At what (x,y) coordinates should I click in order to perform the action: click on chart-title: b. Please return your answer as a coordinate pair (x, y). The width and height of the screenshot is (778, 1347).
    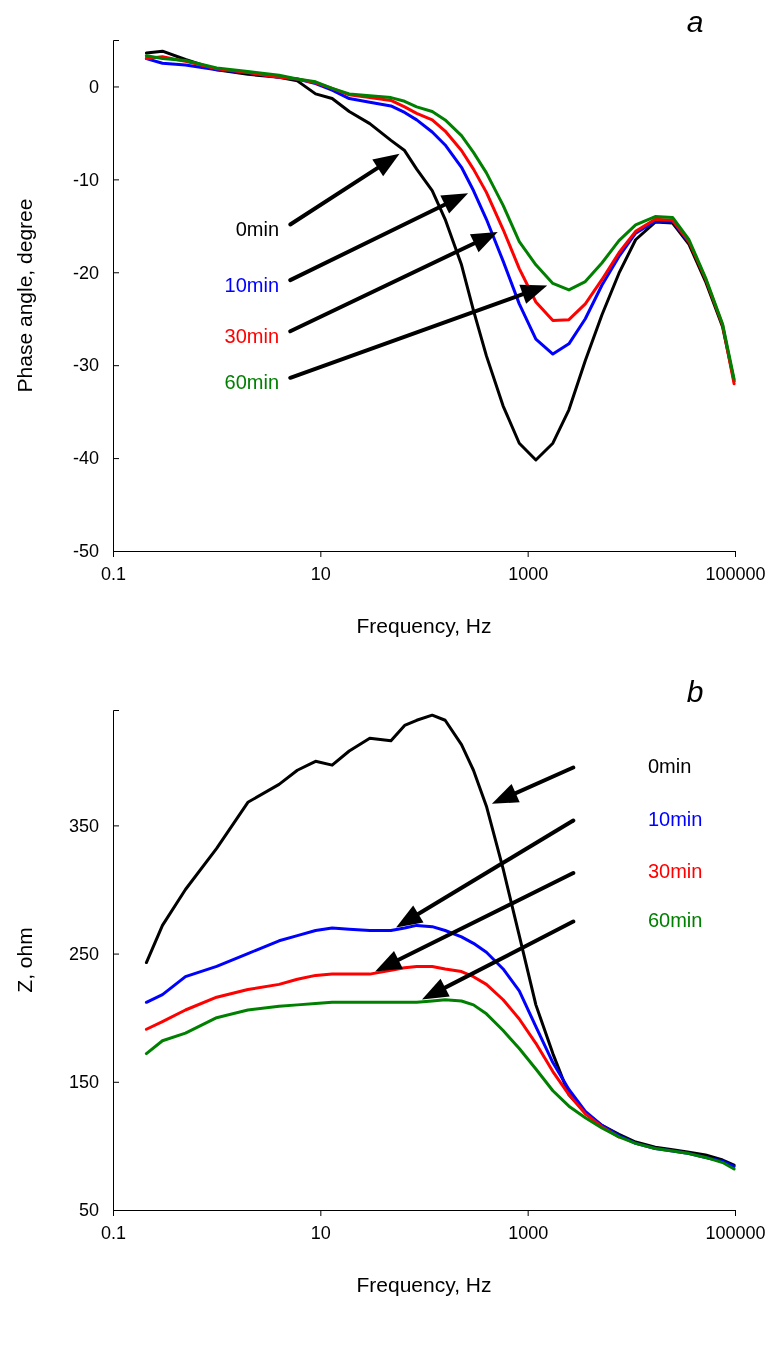
    Looking at the image, I should click on (695, 691).